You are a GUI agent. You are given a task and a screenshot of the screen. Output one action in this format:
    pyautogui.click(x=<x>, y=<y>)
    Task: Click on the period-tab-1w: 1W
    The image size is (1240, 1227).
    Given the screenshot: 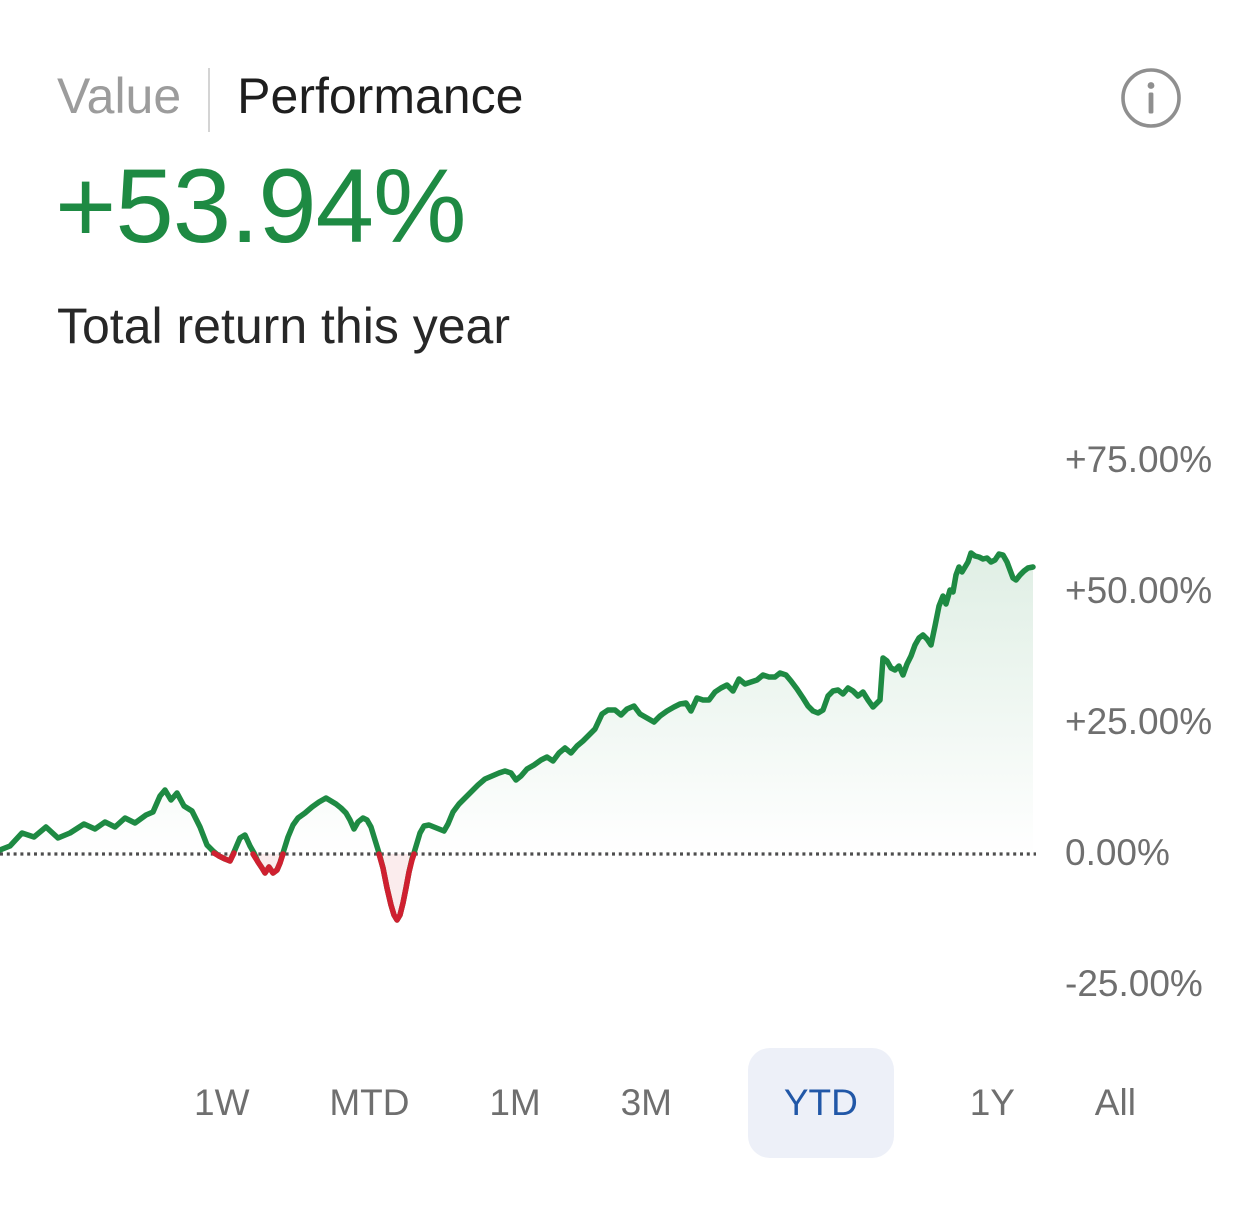 What is the action you would take?
    pyautogui.click(x=222, y=1102)
    